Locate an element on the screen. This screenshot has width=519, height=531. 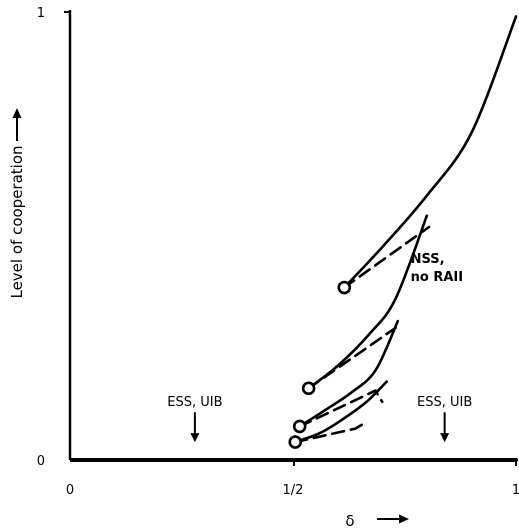
annotation-2: NSS, no RAII is located at coordinates (437, 268).